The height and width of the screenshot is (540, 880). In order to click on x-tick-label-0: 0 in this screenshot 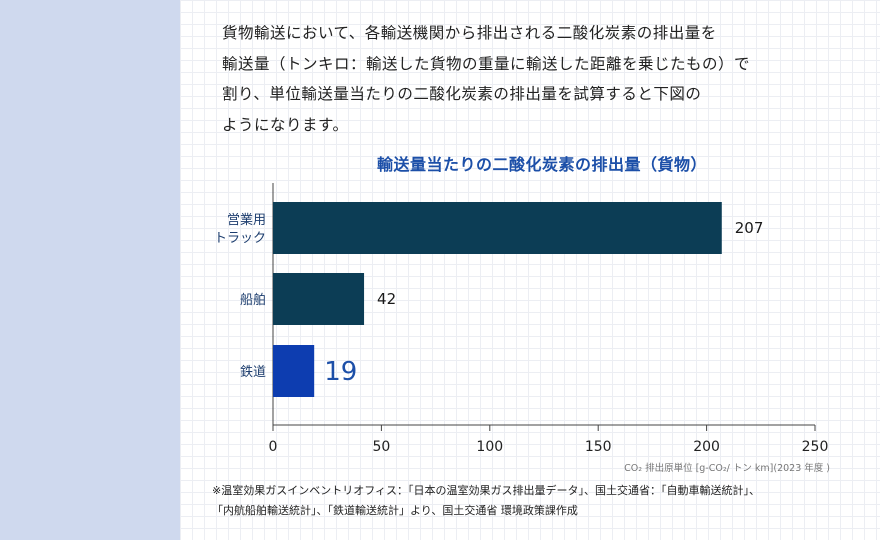, I will do `click(273, 447)`.